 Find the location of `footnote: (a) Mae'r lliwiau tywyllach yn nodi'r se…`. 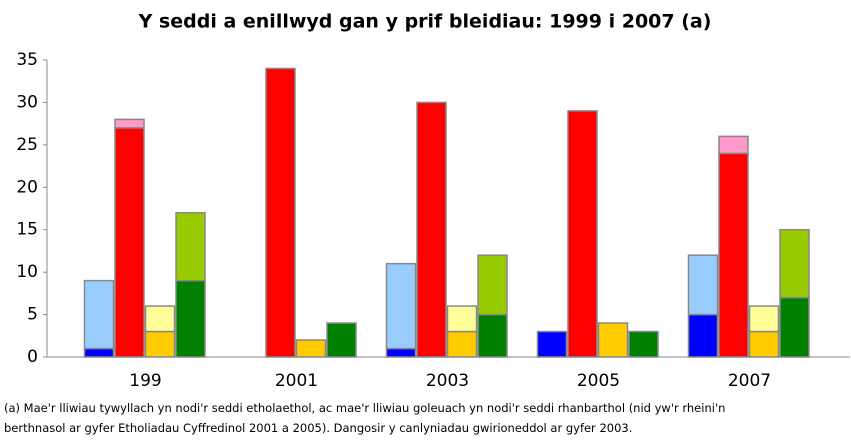

footnote: (a) Mae'r lliwiau tywyllach yn nodi'r se… is located at coordinates (364, 408).